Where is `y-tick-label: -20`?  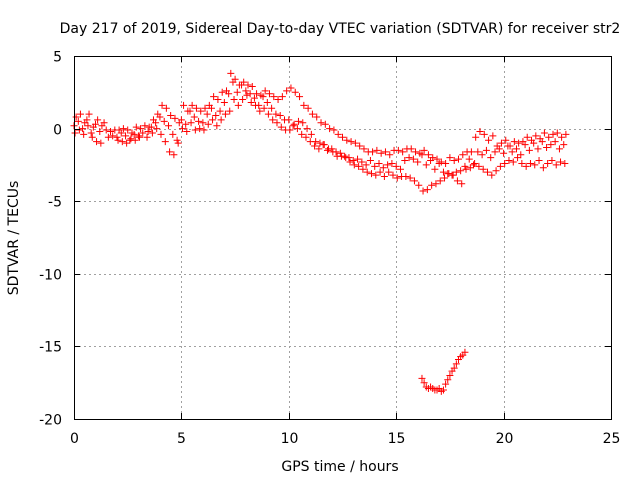
y-tick-label: -20 is located at coordinates (50, 421).